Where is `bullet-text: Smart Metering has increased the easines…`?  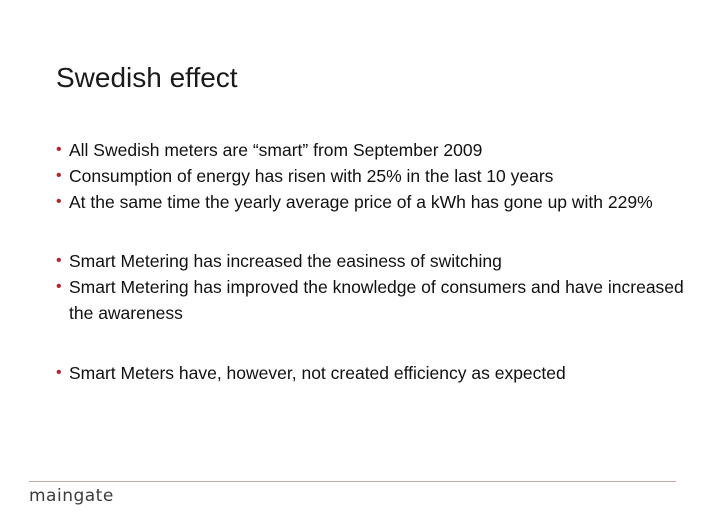 bullet-text: Smart Metering has increased the easines… is located at coordinates (285, 261).